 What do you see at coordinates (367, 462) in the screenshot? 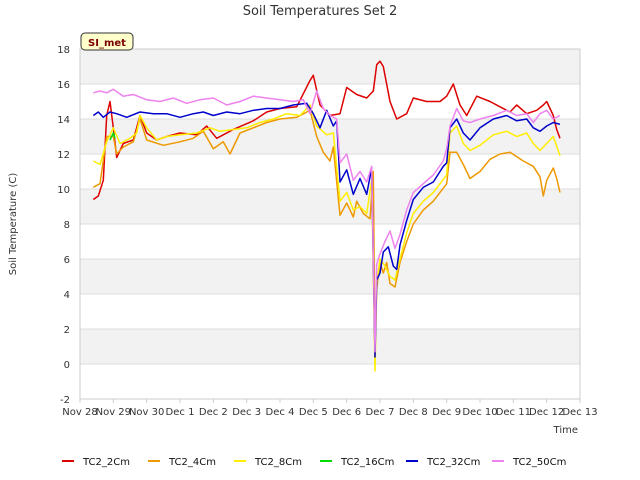
I see `legend-label: TC2_16Cm` at bounding box center [367, 462].